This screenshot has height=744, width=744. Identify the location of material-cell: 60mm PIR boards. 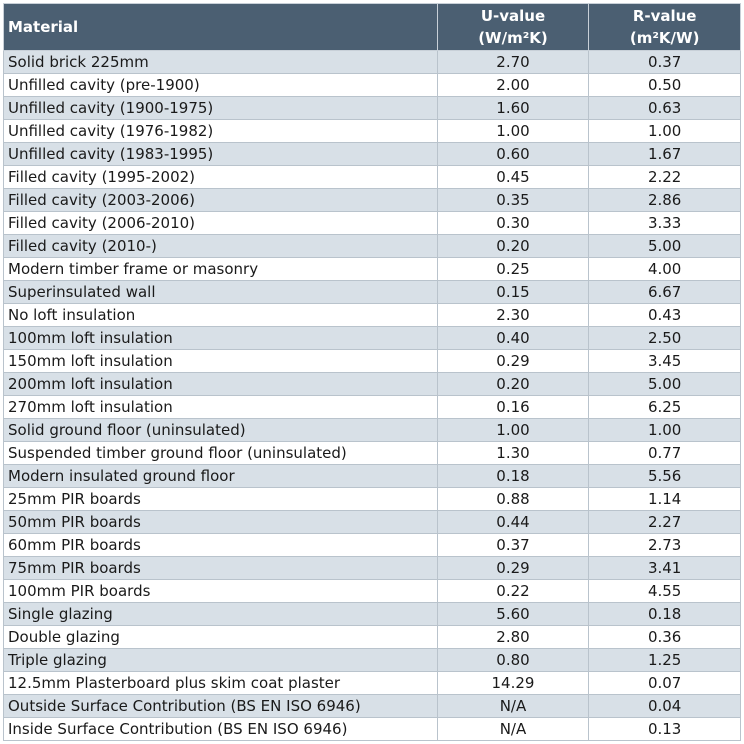
(220, 545).